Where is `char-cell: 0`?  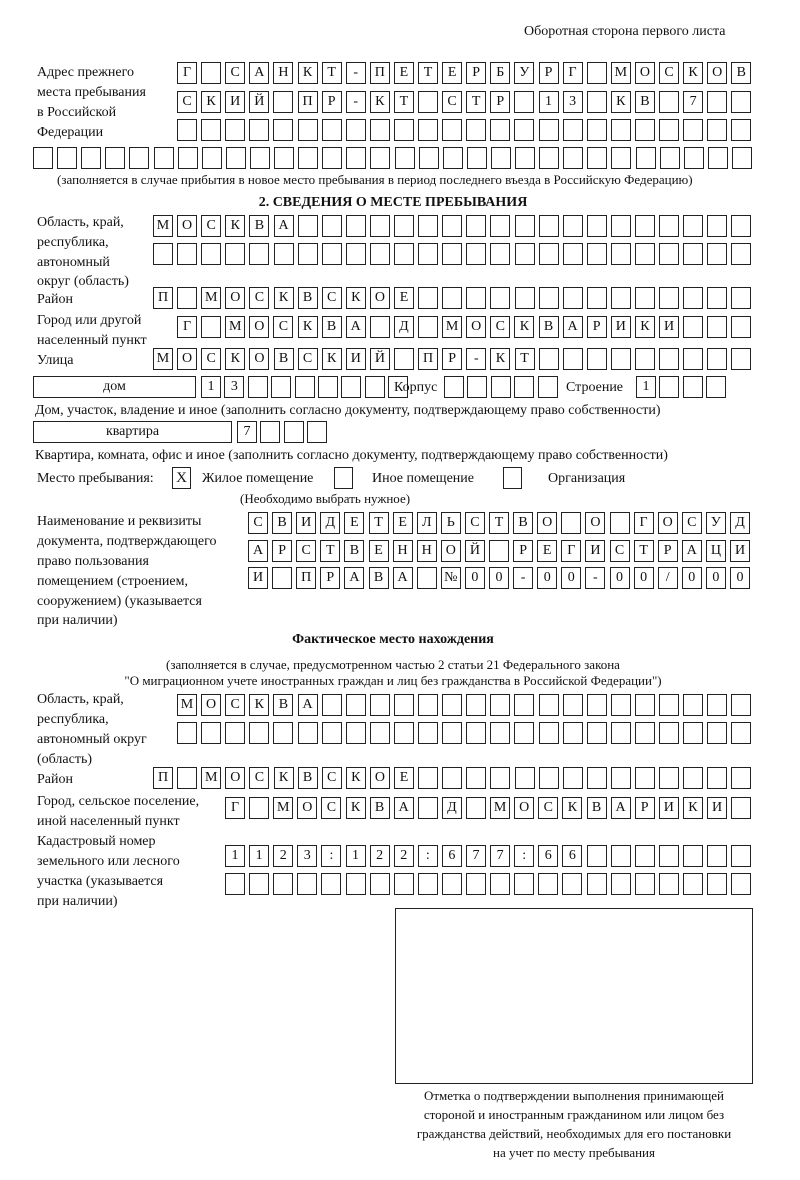 char-cell: 0 is located at coordinates (547, 578).